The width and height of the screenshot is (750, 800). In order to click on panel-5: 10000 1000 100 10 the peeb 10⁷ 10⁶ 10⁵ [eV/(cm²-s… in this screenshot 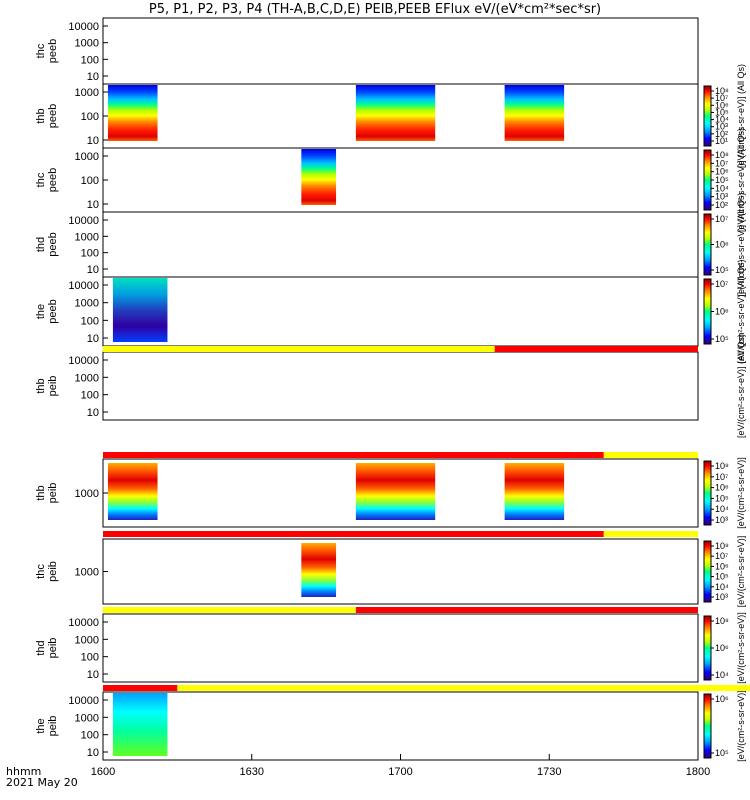, I will do `click(390, 312)`.